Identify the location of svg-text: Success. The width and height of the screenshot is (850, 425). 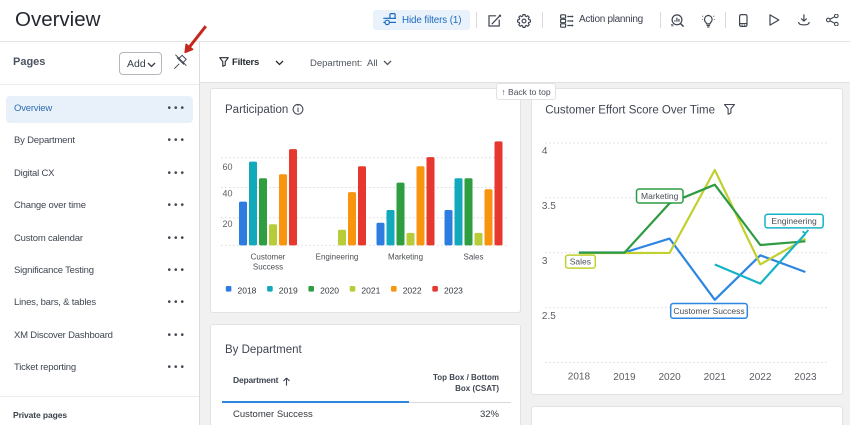
(268, 266).